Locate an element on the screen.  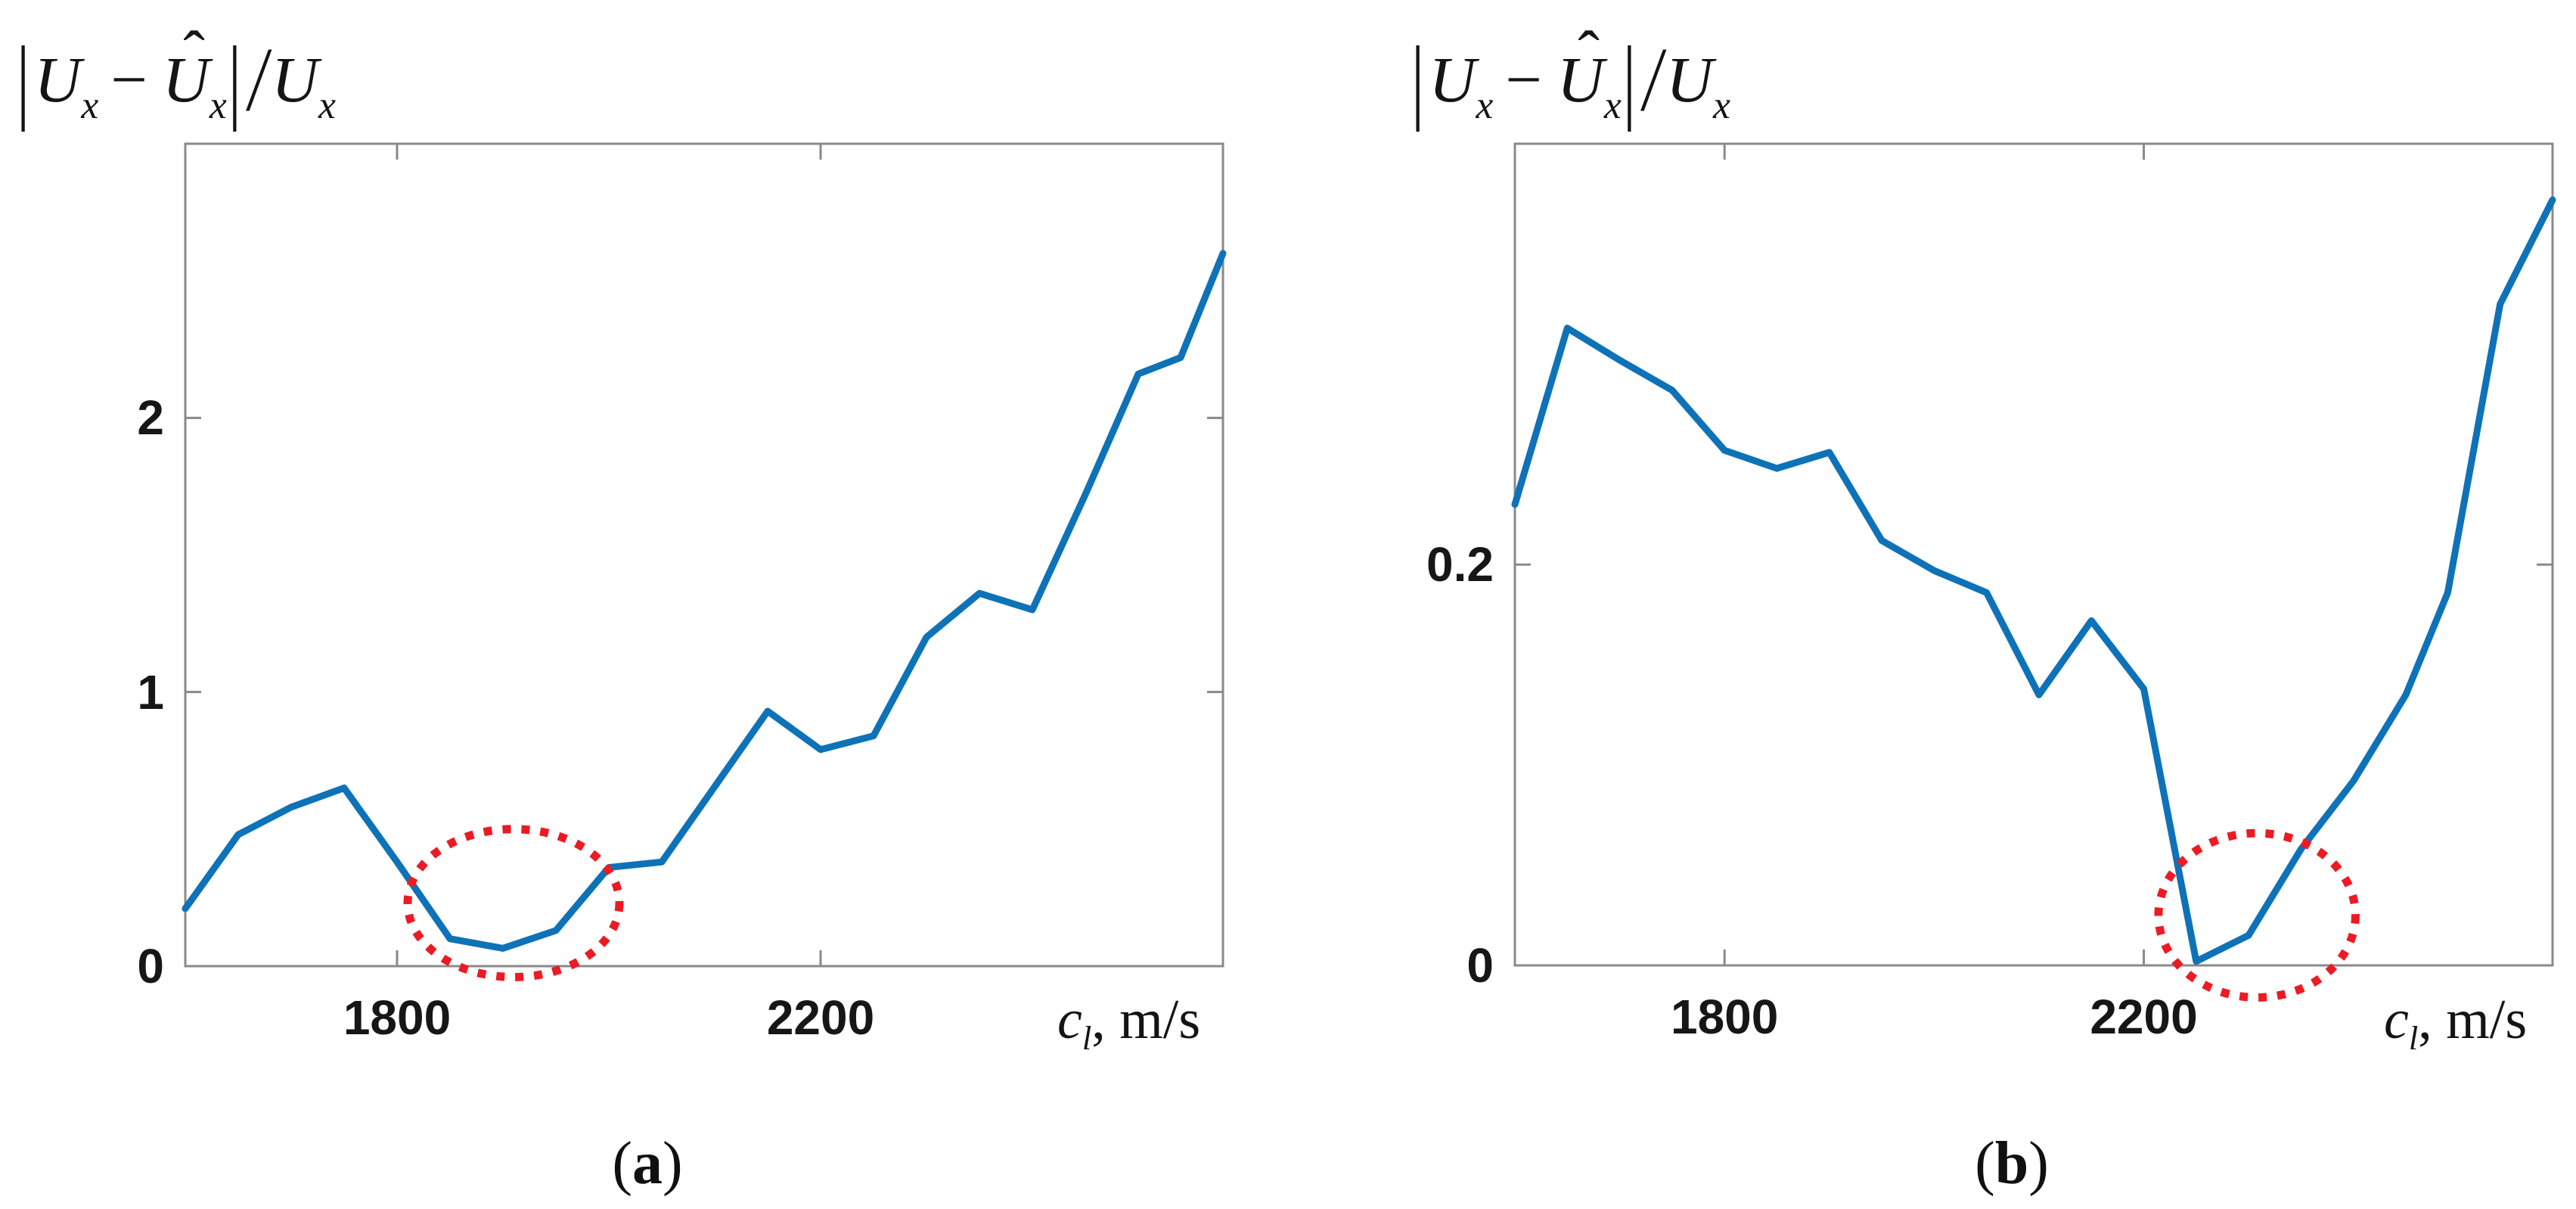
chart-a-x-axis-unit: cl, m/s is located at coordinates (1128, 1024).